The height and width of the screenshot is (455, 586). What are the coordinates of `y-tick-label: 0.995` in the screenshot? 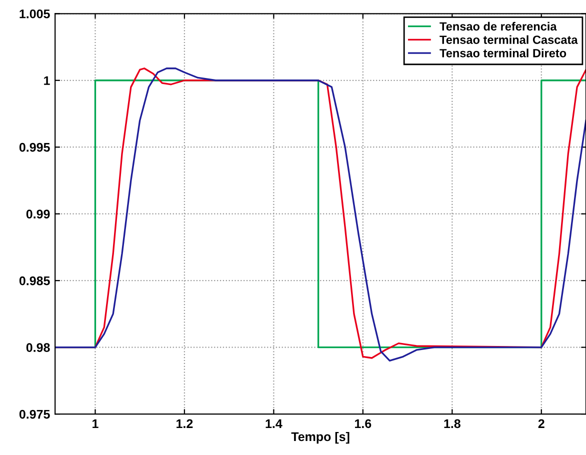 It's located at (34, 147).